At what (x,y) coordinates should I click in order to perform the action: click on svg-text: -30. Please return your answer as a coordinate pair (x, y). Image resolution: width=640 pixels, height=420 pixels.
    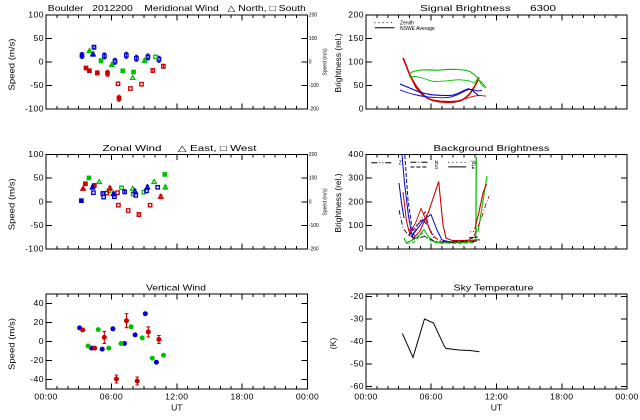
    Looking at the image, I should click on (357, 319).